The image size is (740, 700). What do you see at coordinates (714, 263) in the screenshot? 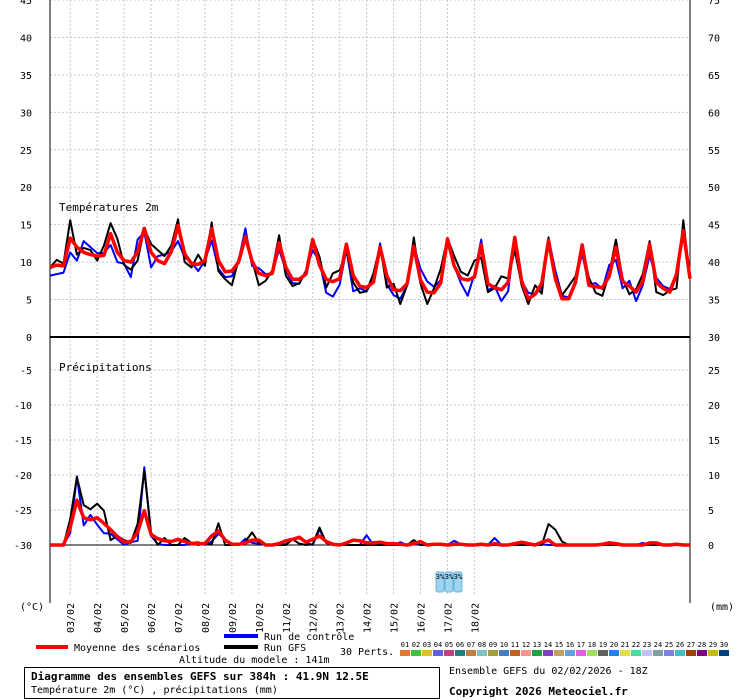
I see `temp-right-tick-label: 40` at bounding box center [714, 263].